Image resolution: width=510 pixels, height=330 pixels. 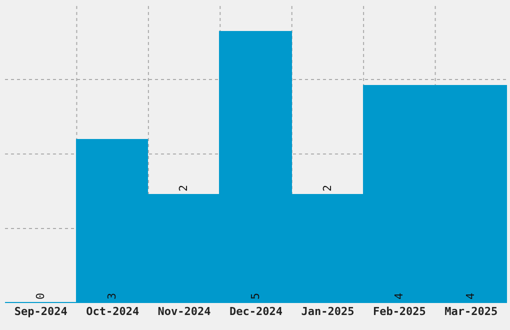 I want to click on data-label: 0, so click(x=40, y=296).